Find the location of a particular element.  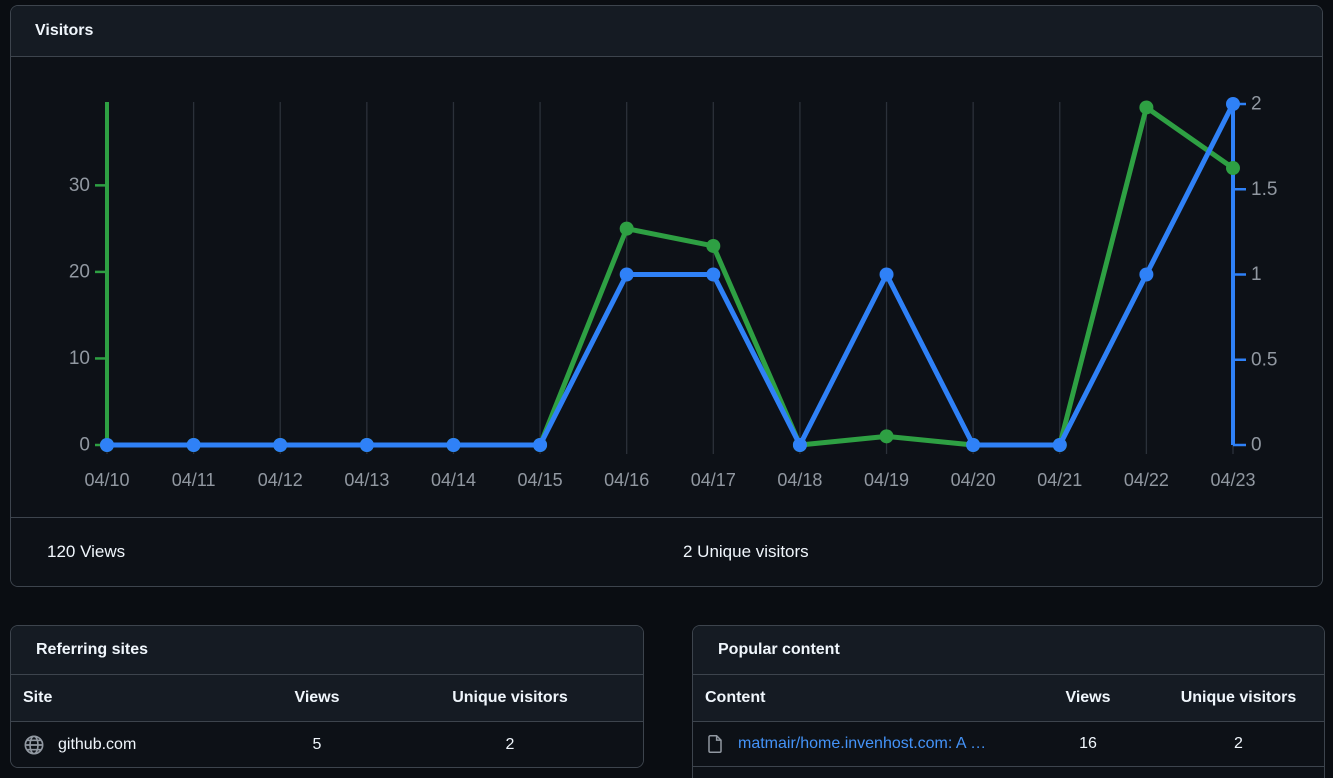

svg-text: 04/10 is located at coordinates (106, 480).